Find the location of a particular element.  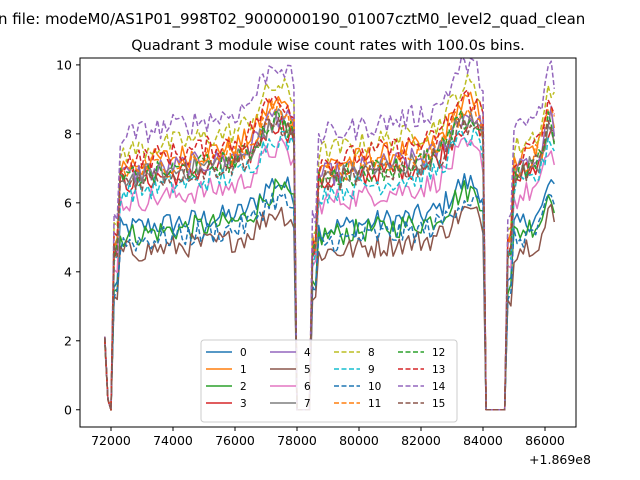

y-tick-label: 8 is located at coordinates (68, 133).